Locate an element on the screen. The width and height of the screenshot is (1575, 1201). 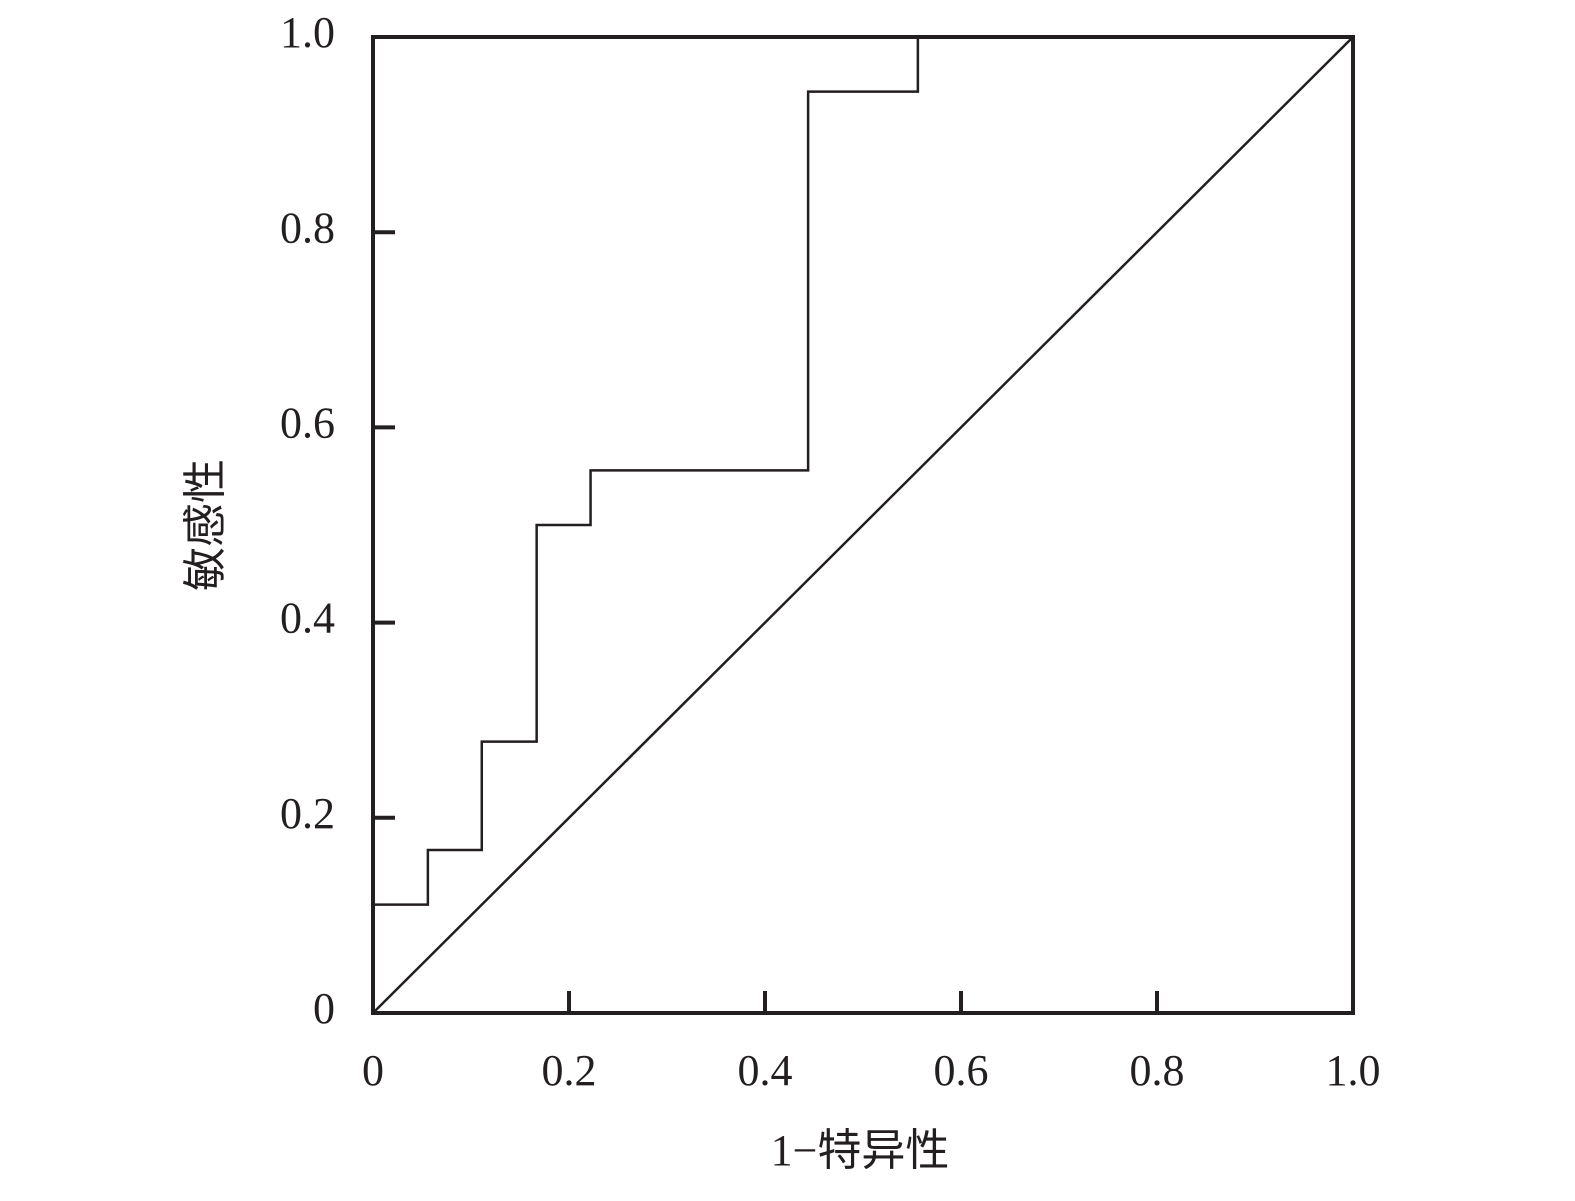
x-tick-label: 0 is located at coordinates (373, 1070).